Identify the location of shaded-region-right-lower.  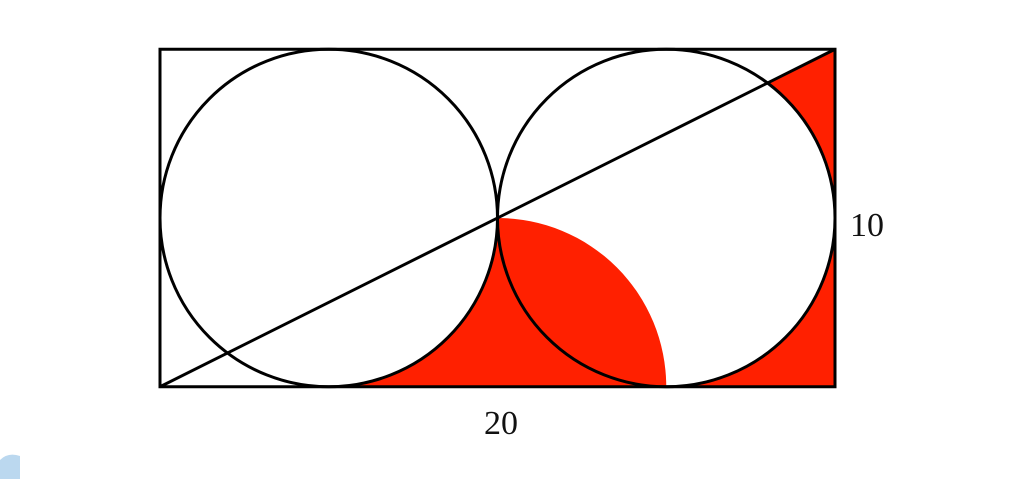
(750, 302).